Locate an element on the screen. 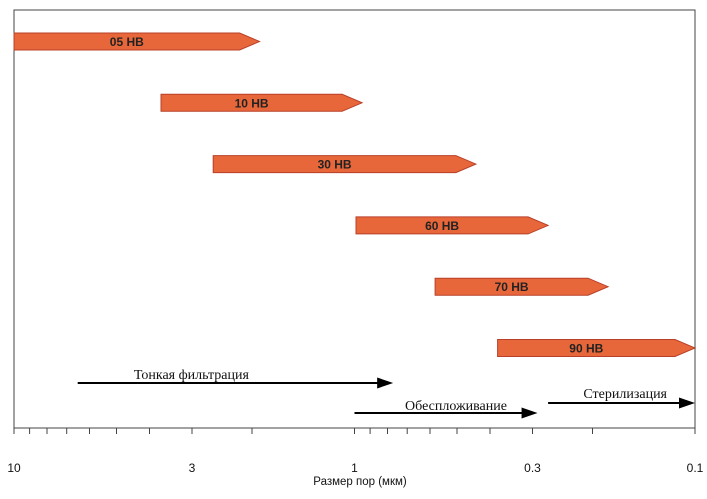 Image resolution: width=707 pixels, height=499 pixels. bar-90-нв is located at coordinates (597, 348).